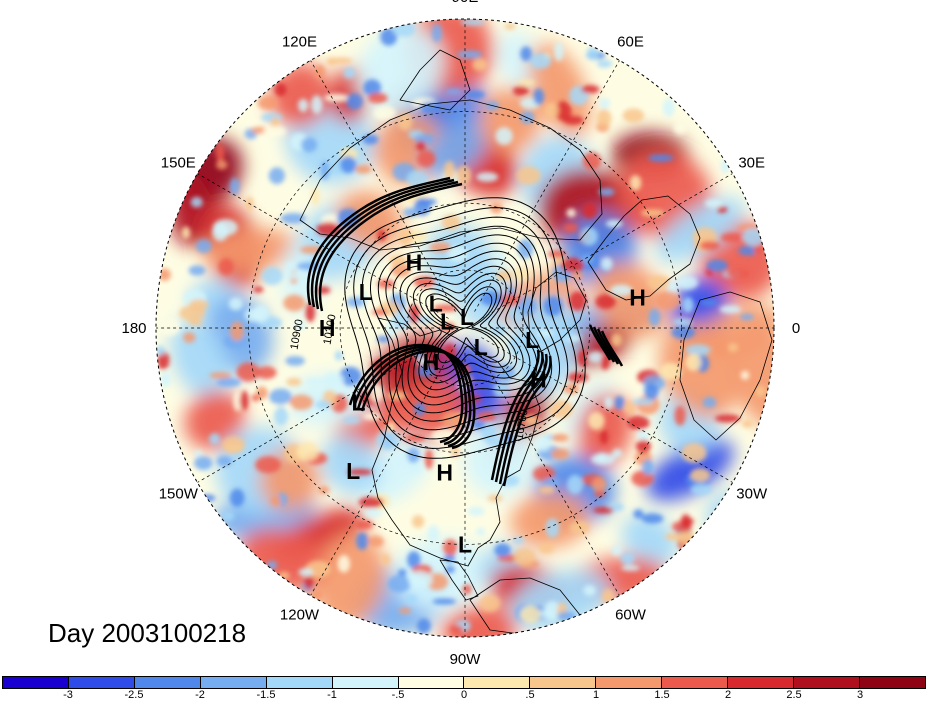  What do you see at coordinates (459, 580) in the screenshot?
I see `coast-central-america` at bounding box center [459, 580].